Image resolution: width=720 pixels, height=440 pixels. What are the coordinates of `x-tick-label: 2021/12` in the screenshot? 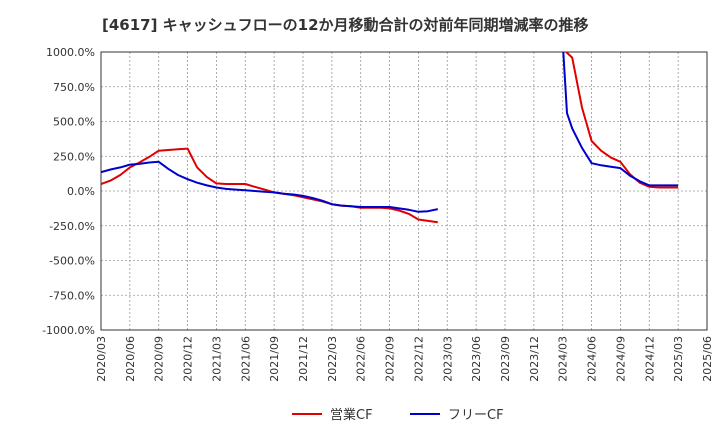 It's located at (303, 359).